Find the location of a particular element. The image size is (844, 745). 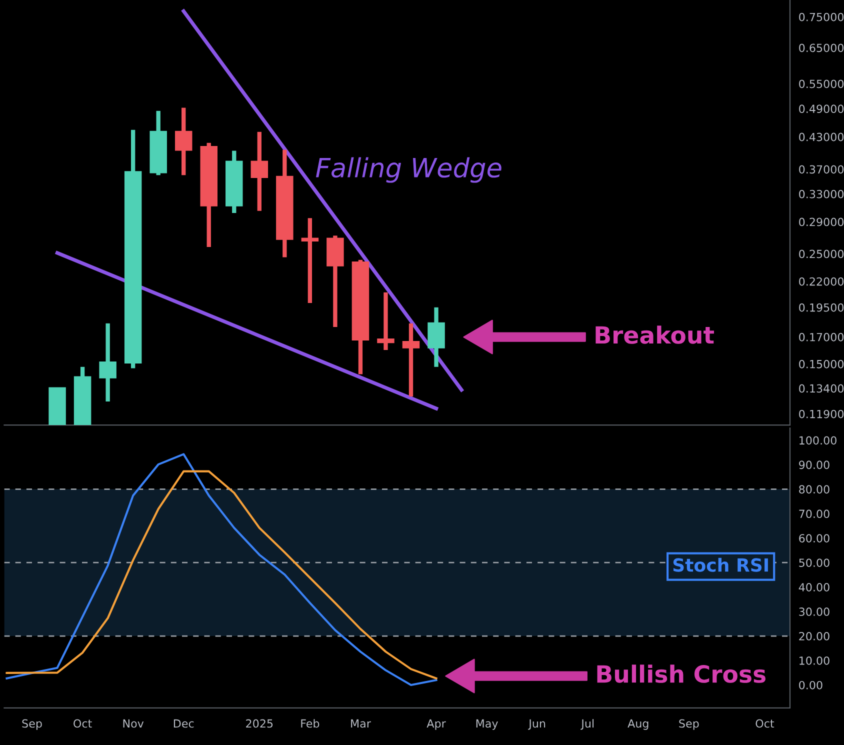

y-tick-label: 80.00 is located at coordinates (814, 489).